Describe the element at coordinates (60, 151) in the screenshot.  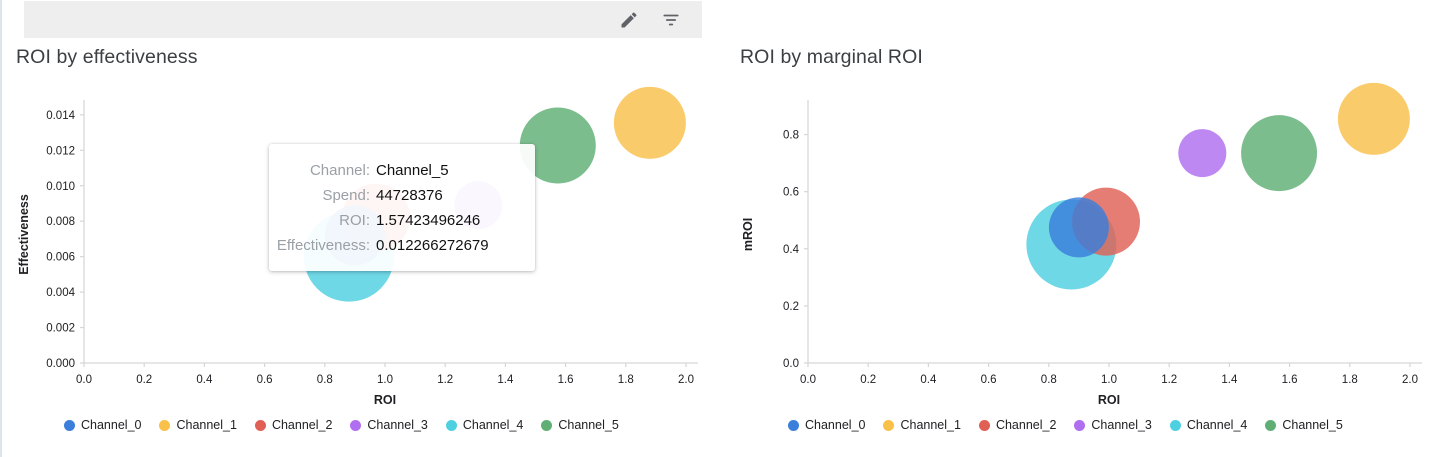
I see `y-tick-label: 0.012` at that location.